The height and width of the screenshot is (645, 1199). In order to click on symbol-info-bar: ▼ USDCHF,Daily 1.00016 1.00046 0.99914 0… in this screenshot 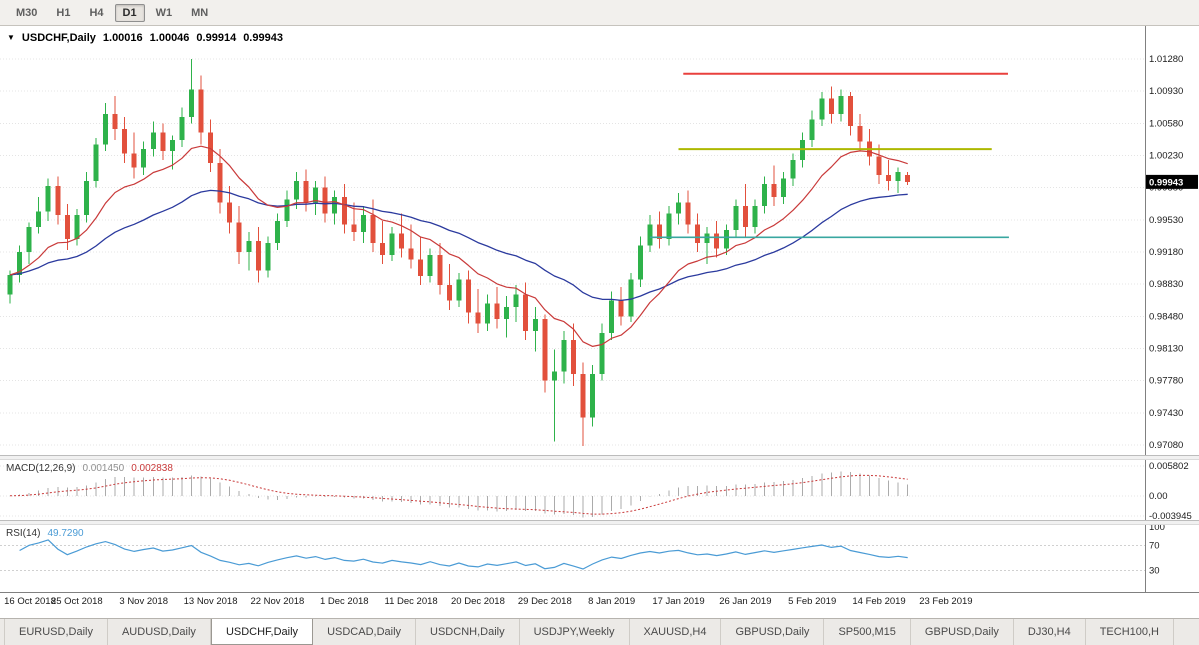, I will do `click(145, 38)`.